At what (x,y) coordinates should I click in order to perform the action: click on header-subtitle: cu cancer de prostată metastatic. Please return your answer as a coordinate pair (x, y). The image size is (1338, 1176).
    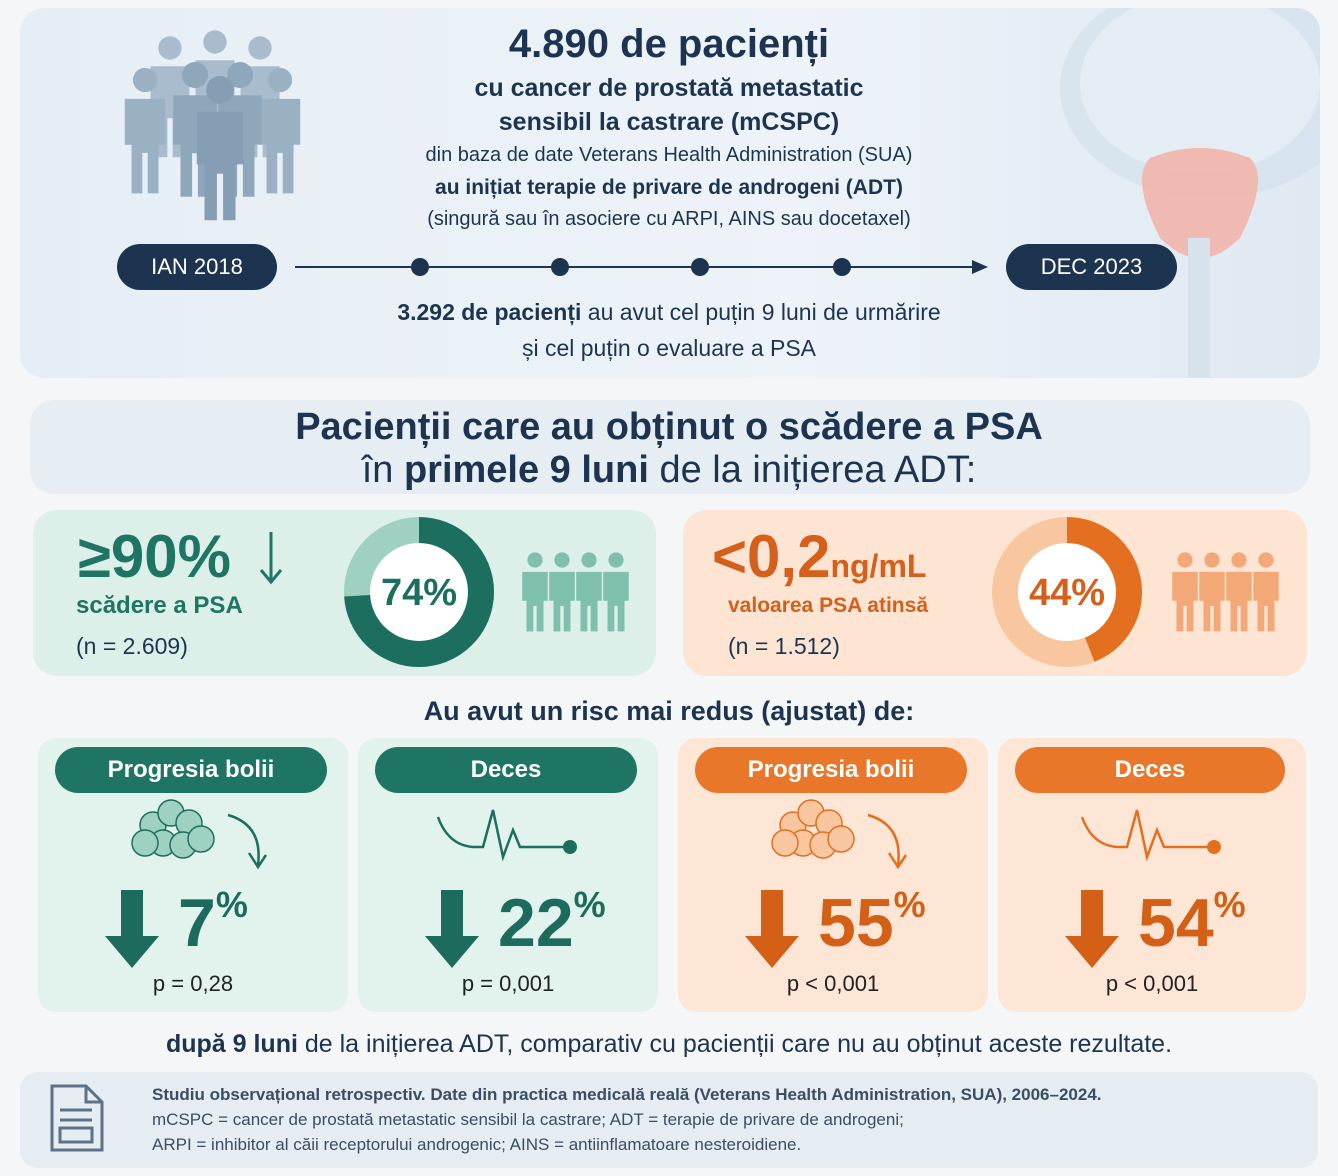
    Looking at the image, I should click on (669, 88).